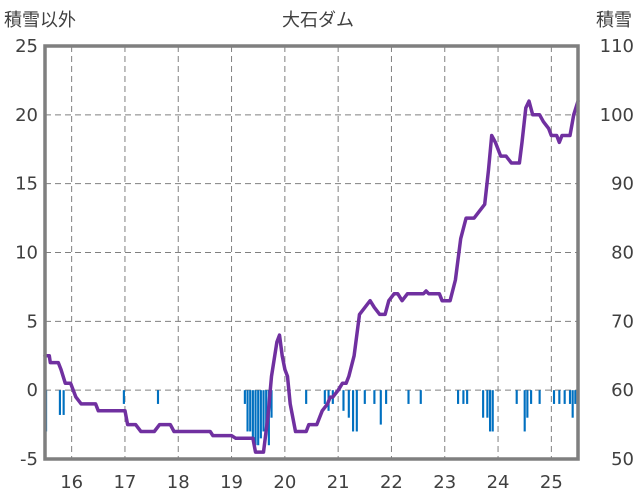 The height and width of the screenshot is (501, 636). Describe the element at coordinates (622, 321) in the screenshot. I see `right-tick-label: 70` at that location.